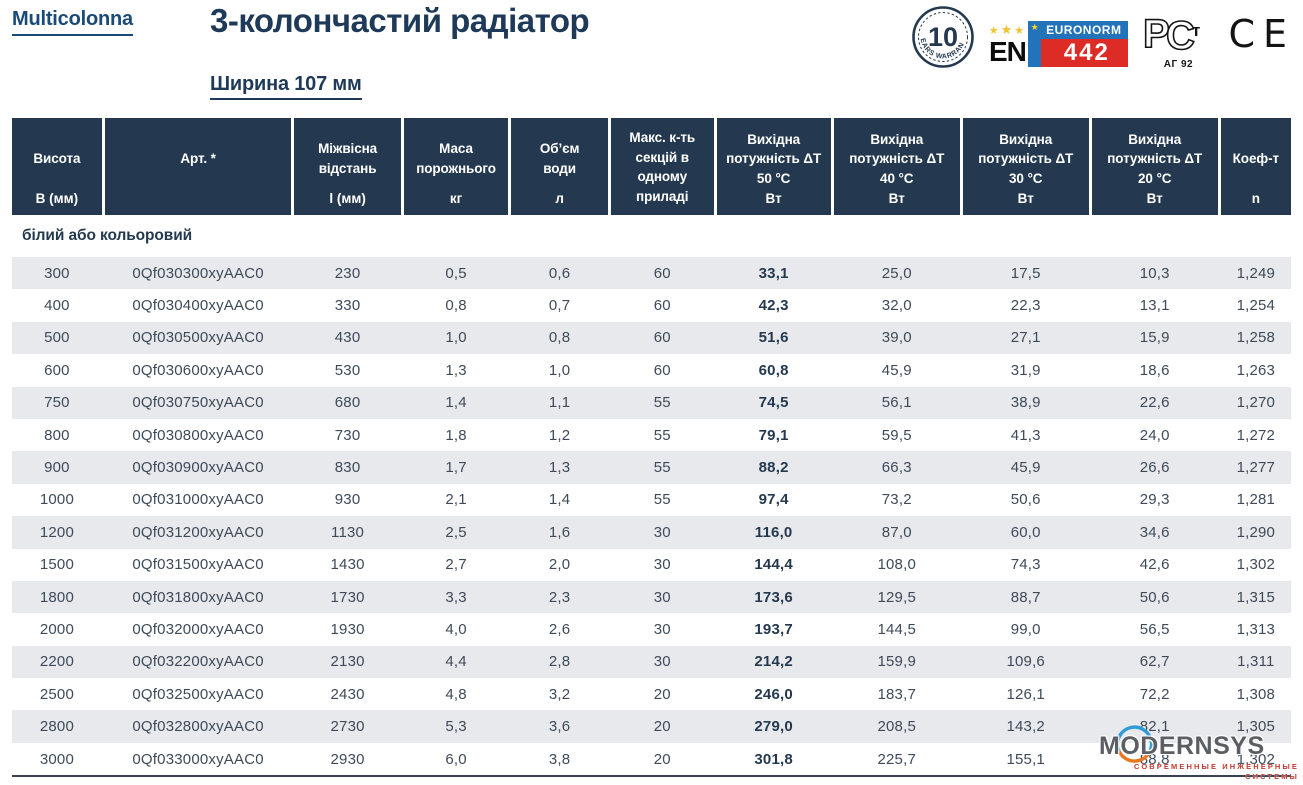 The image size is (1303, 785). What do you see at coordinates (559, 158) in the screenshot?
I see `column-label: Об’єм води` at bounding box center [559, 158].